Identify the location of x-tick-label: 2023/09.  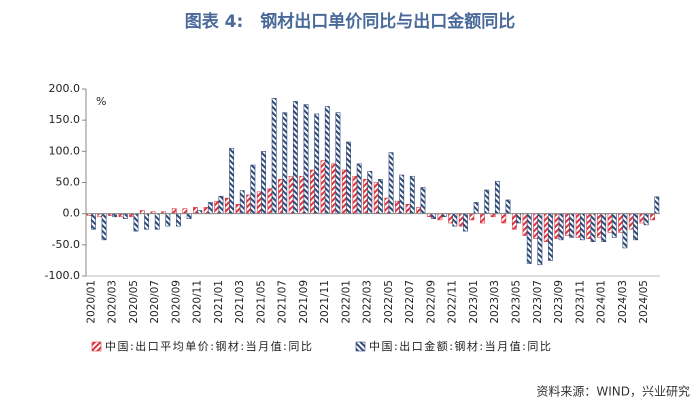
(559, 302).